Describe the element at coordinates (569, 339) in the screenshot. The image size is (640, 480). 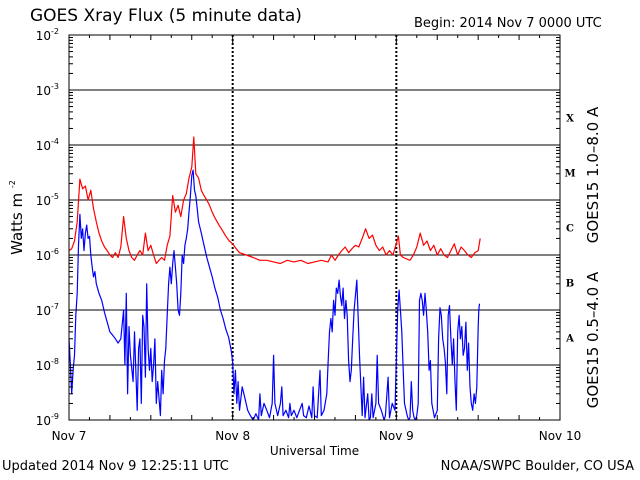
I see `flare-class-label: A` at that location.